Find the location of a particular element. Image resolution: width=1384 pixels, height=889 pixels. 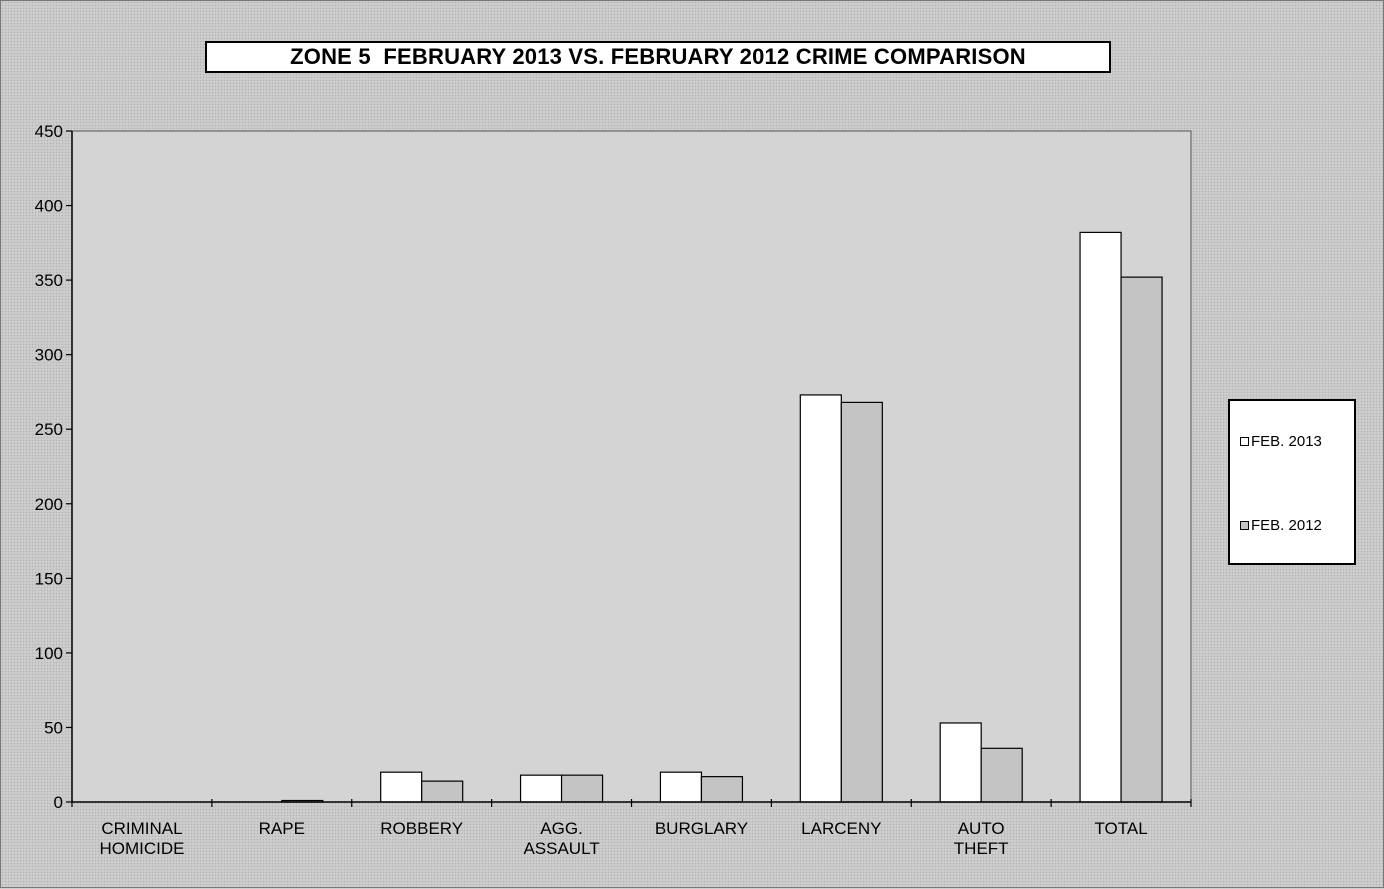

legend: FEB. 2013 FEB. 2012 is located at coordinates (1292, 482).